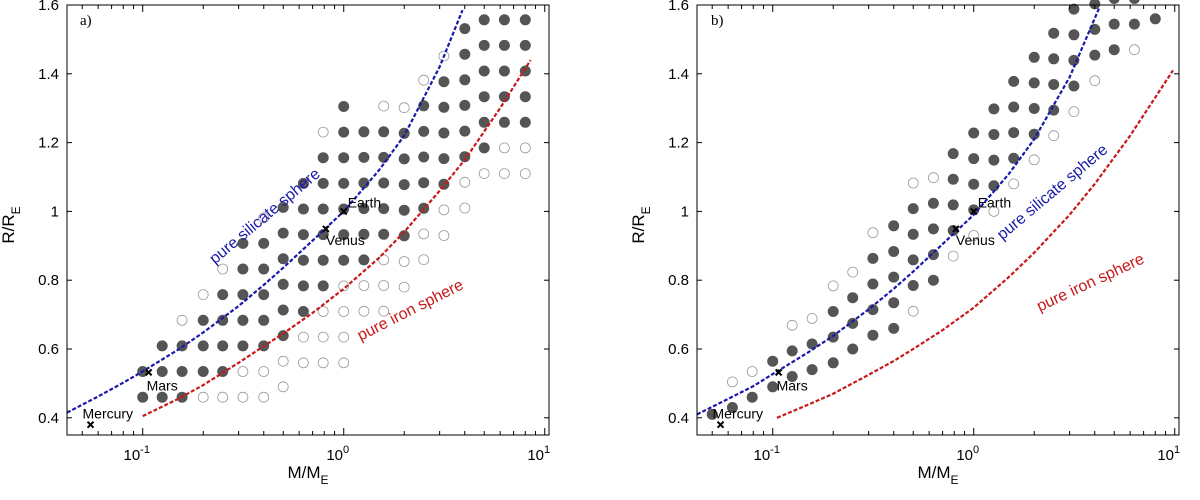 This screenshot has height=500, width=1200. What do you see at coordinates (778, 372) in the screenshot?
I see `planet-marker-mars` at bounding box center [778, 372].